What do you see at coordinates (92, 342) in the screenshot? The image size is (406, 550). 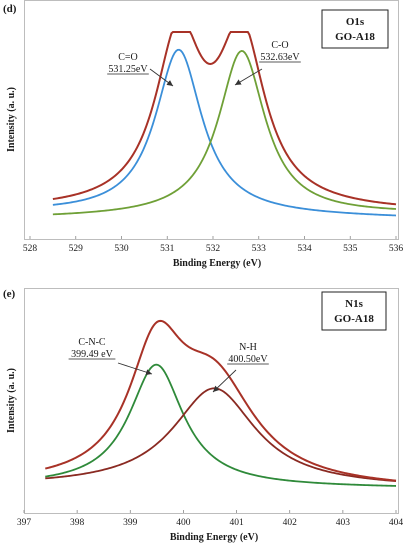 I see `annotation-label: C-N-C` at bounding box center [92, 342].